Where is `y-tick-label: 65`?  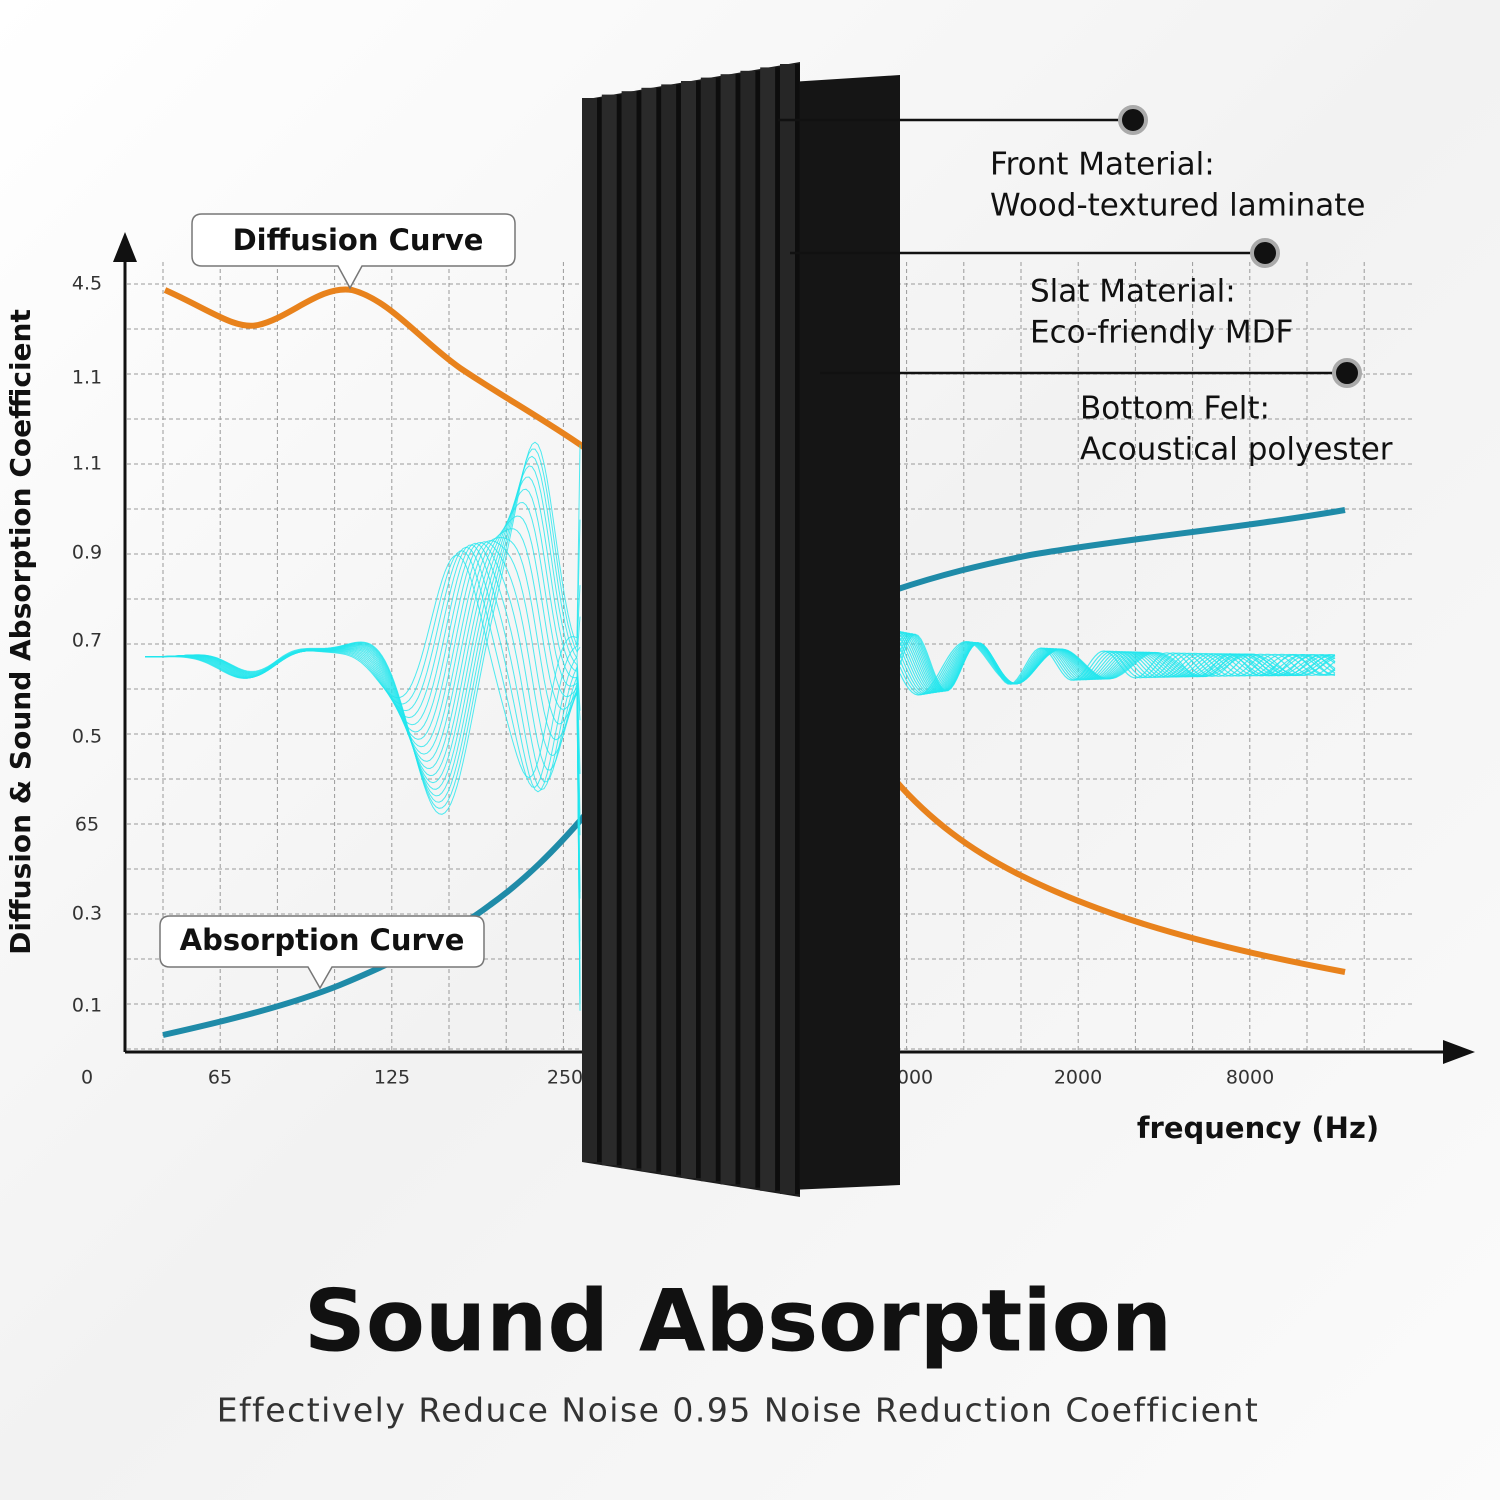
y-tick-label: 65 is located at coordinates (87, 825).